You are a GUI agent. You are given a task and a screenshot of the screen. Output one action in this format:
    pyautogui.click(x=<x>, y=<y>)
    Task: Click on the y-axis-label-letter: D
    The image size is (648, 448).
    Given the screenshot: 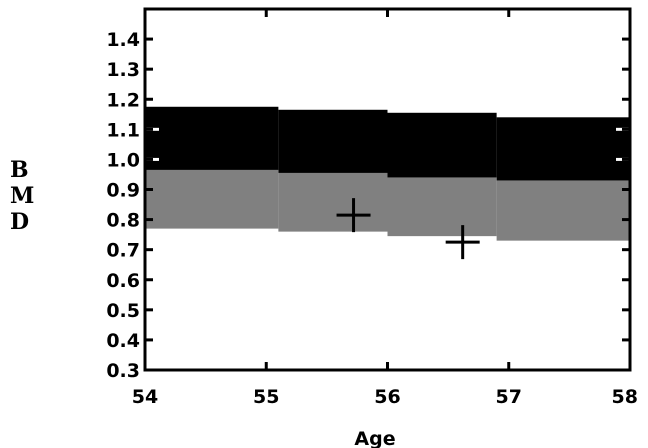 What is the action you would take?
    pyautogui.click(x=19, y=222)
    